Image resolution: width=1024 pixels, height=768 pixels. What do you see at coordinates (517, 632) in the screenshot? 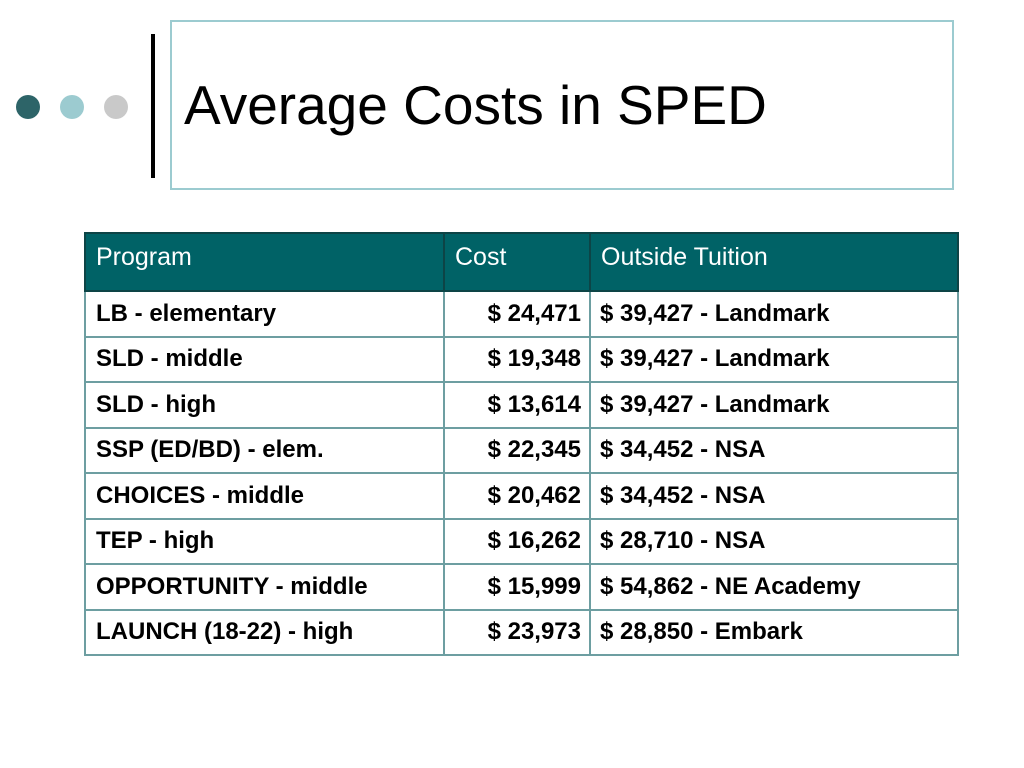
I see `cost-cell: $ 23,973` at bounding box center [517, 632].